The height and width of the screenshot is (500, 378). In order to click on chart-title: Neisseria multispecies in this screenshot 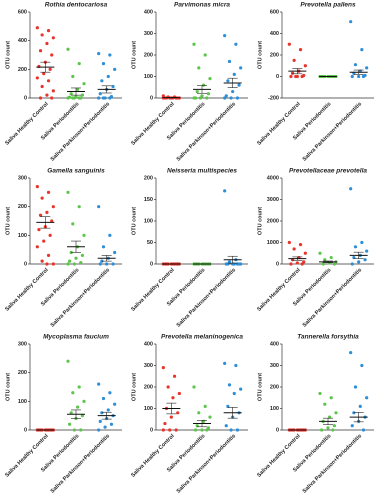, I will do `click(202, 171)`.